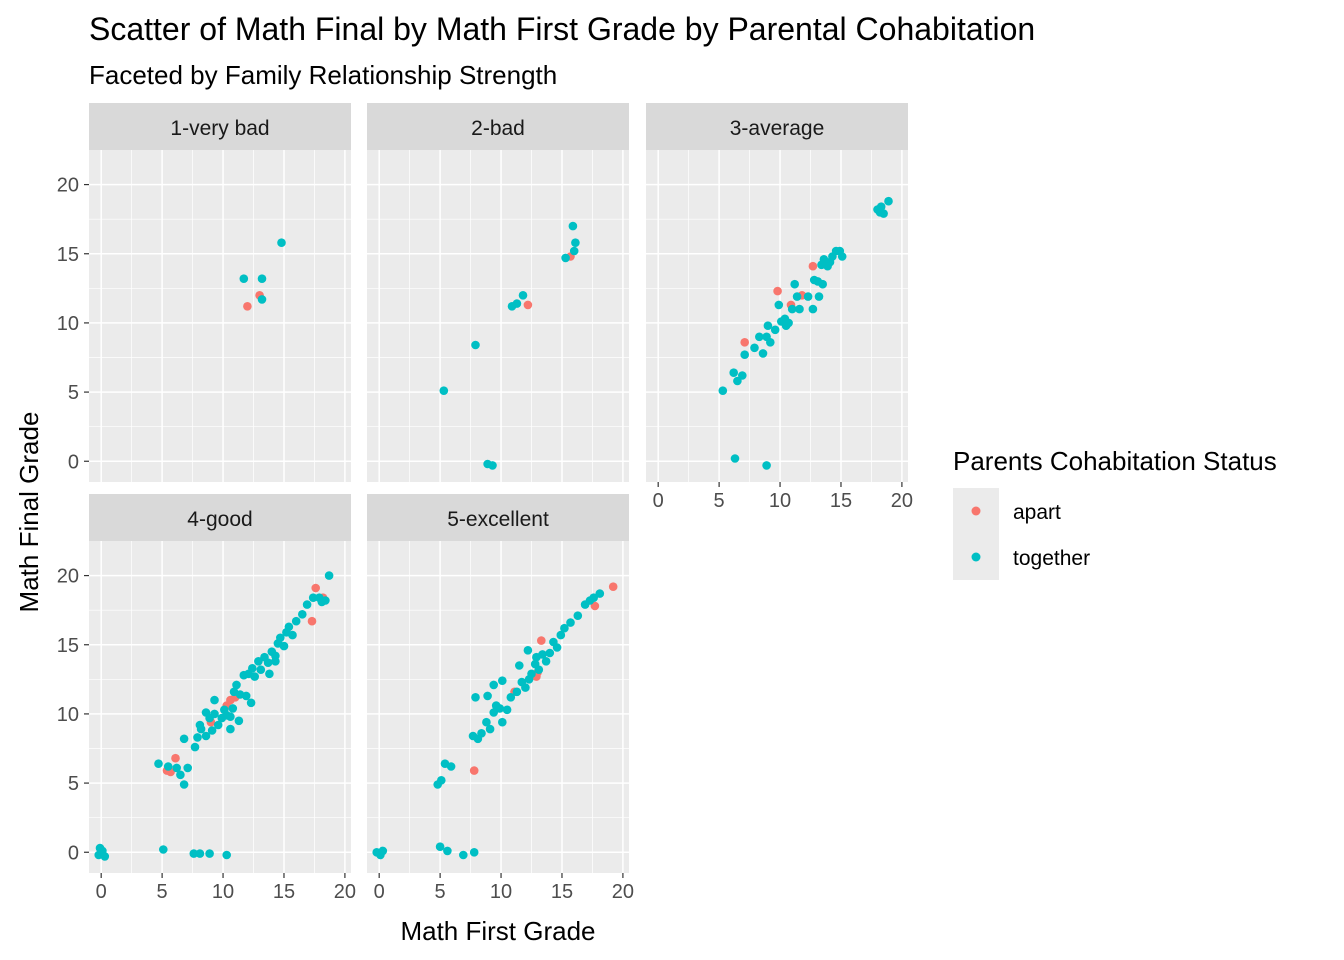 Image resolution: width=1344 pixels, height=960 pixels. I want to click on legend-point-apart, so click(976, 511).